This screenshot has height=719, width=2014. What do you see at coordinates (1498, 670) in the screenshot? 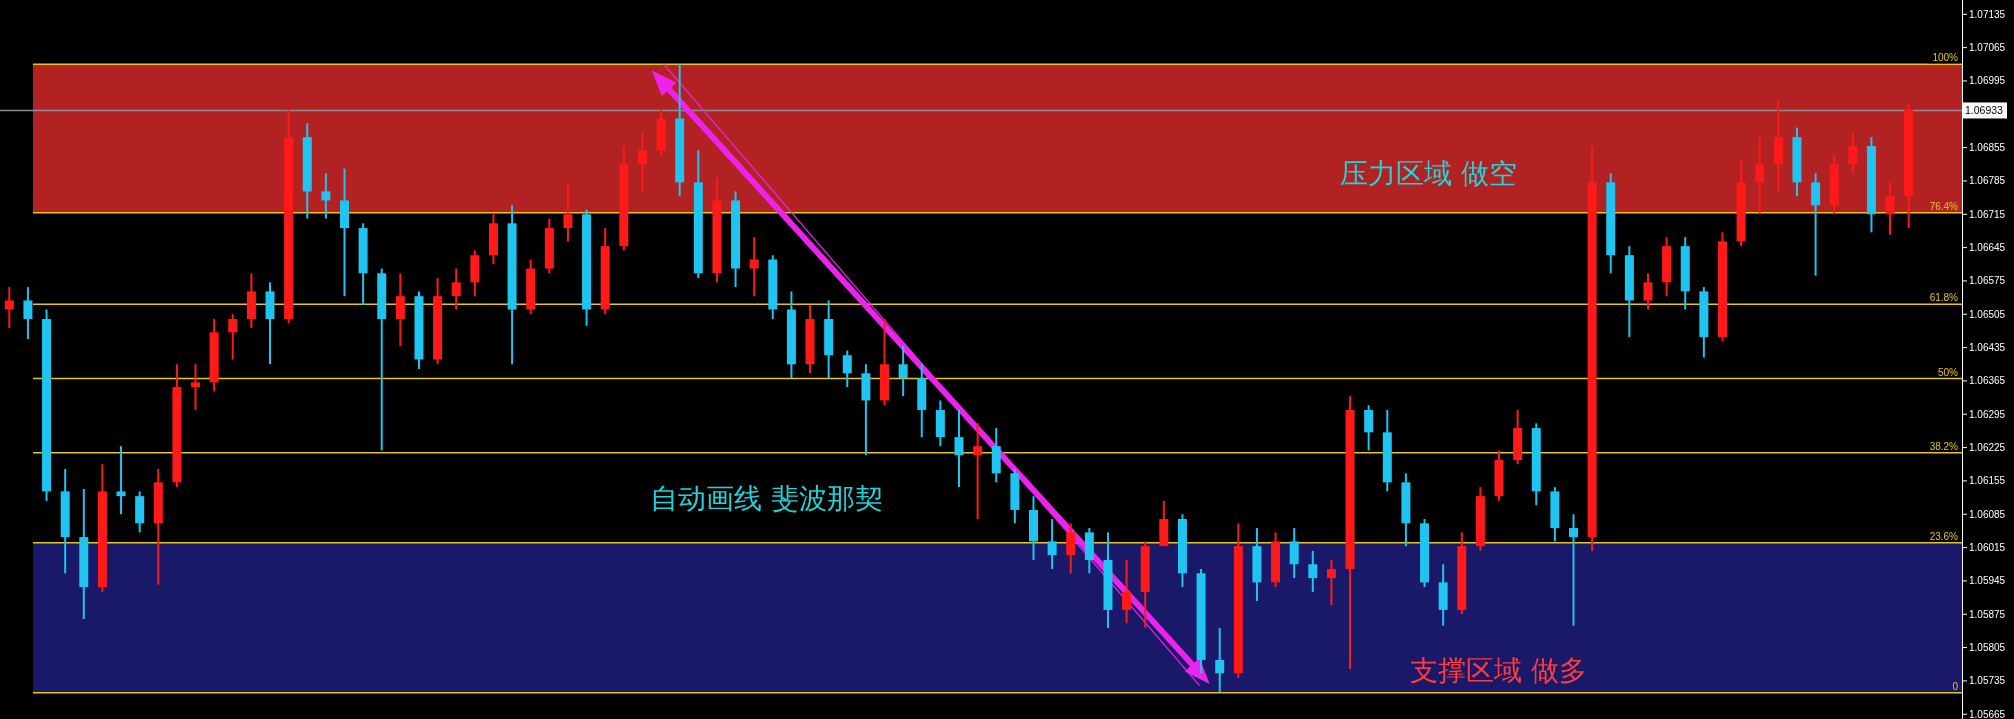
I see `annotation: 支撑区域 做多` at bounding box center [1498, 670].